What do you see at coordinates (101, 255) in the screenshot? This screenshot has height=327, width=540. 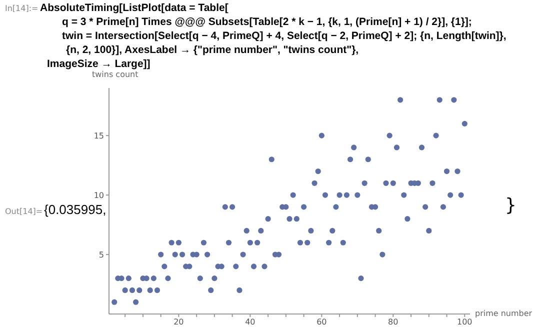 I see `y-tick-label: 5` at bounding box center [101, 255].